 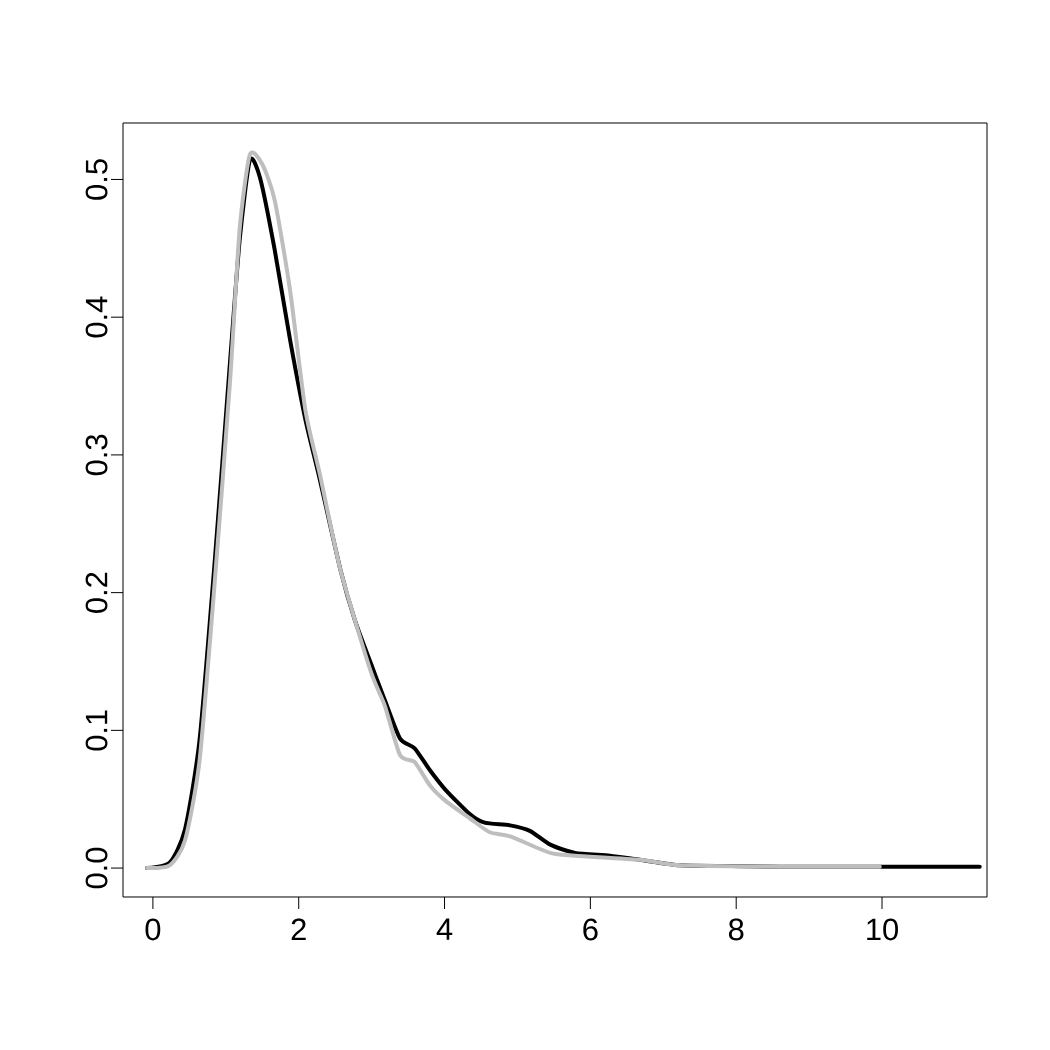 I want to click on y-tick-label: 0.3, so click(x=96, y=455).